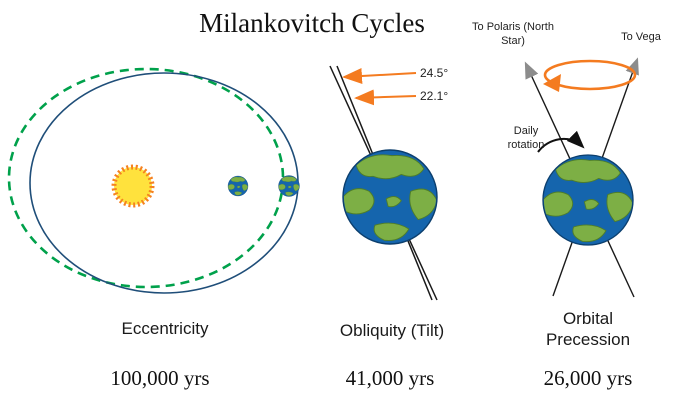  What do you see at coordinates (390, 378) in the screenshot?
I see `period-obliquity: 41,000 yrs` at bounding box center [390, 378].